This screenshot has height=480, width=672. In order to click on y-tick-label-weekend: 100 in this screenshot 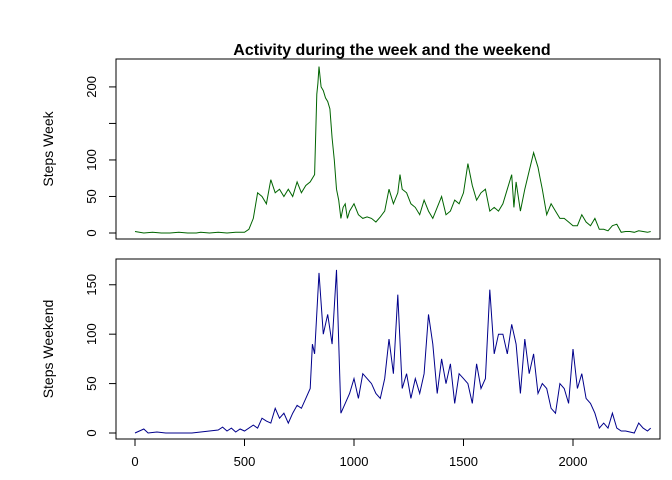, I will do `click(91, 334)`.